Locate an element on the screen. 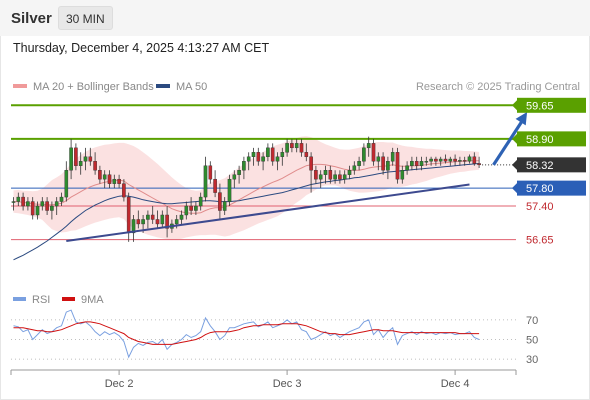 The width and height of the screenshot is (590, 400). time-axis-label: Dec 2 is located at coordinates (119, 384).